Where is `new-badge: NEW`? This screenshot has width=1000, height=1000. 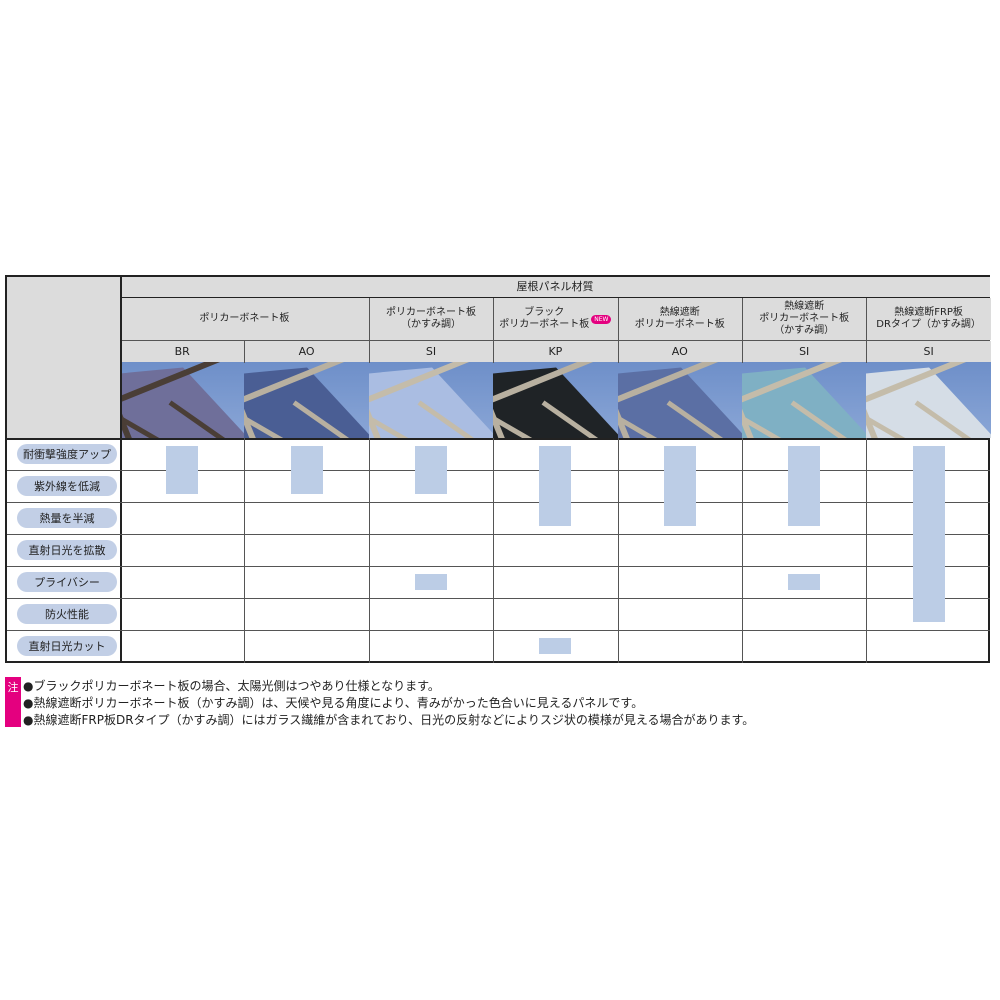 new-badge: NEW is located at coordinates (601, 319).